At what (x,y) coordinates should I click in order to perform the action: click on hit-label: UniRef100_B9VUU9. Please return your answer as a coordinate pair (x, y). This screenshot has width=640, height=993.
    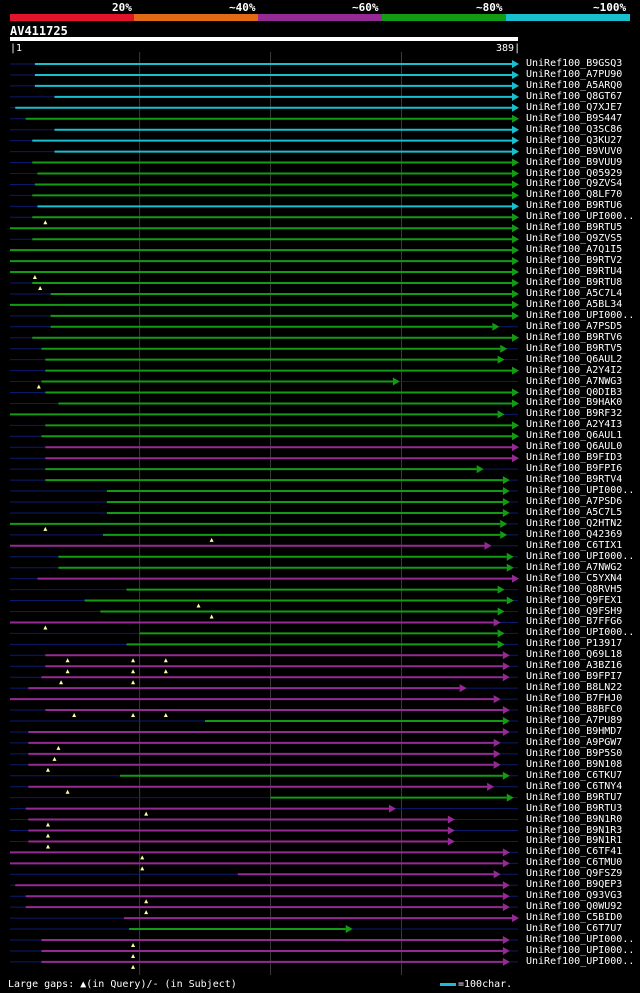
    Looking at the image, I should click on (574, 162).